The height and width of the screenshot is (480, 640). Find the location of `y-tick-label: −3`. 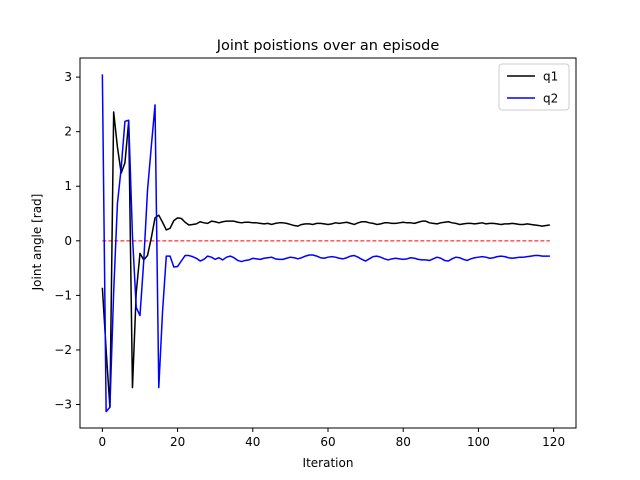

y-tick-label: −3 is located at coordinates (63, 405).